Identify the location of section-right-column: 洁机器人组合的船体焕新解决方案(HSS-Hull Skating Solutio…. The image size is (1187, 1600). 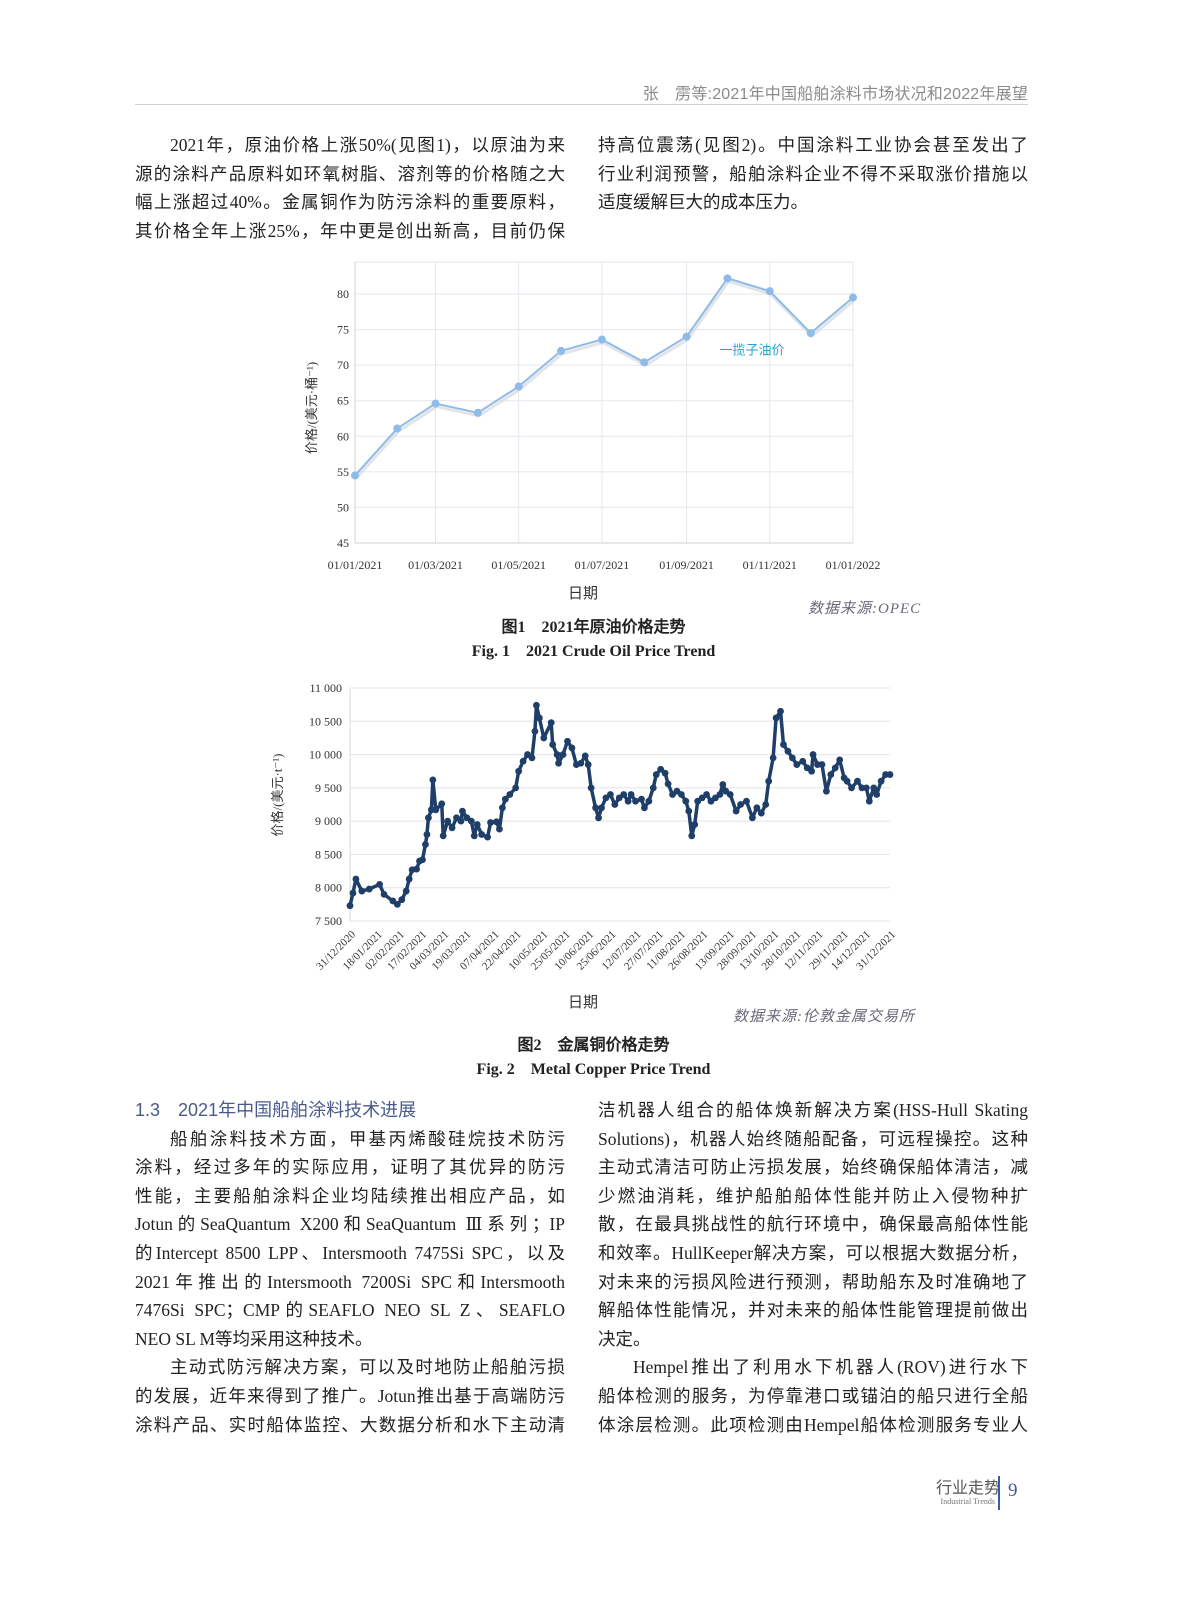
(813, 1267).